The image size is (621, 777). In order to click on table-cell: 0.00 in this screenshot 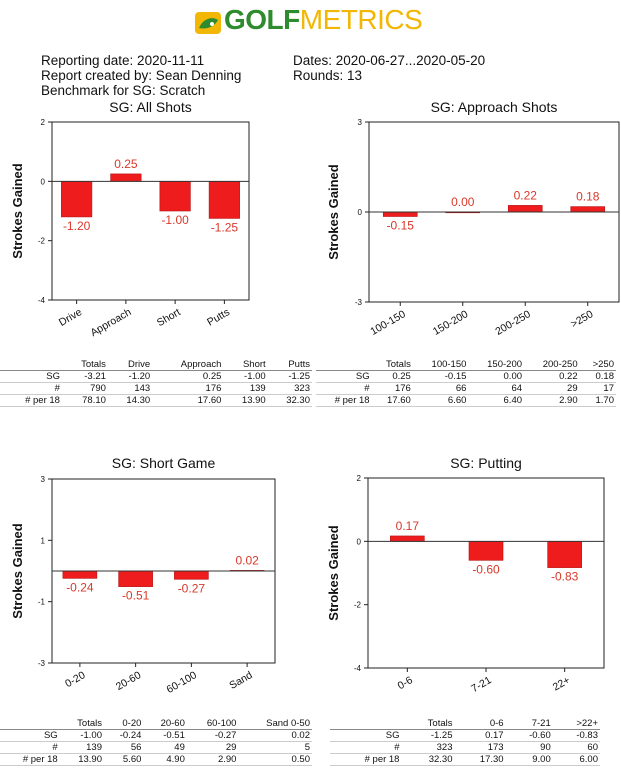, I will do `click(496, 376)`.